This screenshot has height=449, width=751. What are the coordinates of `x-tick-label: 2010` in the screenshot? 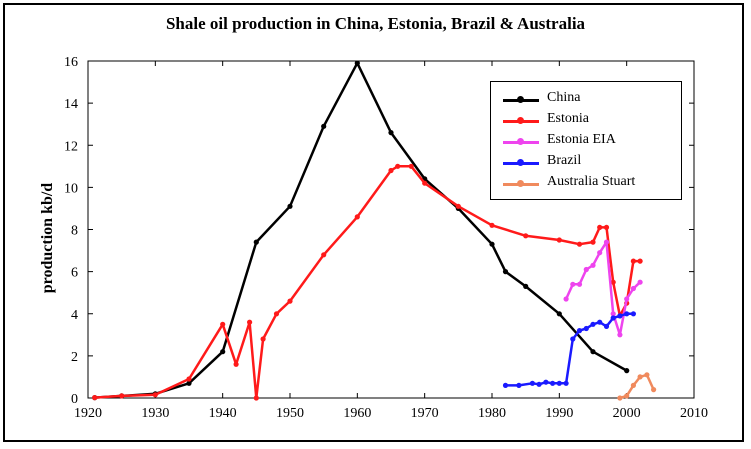 It's located at (694, 413).